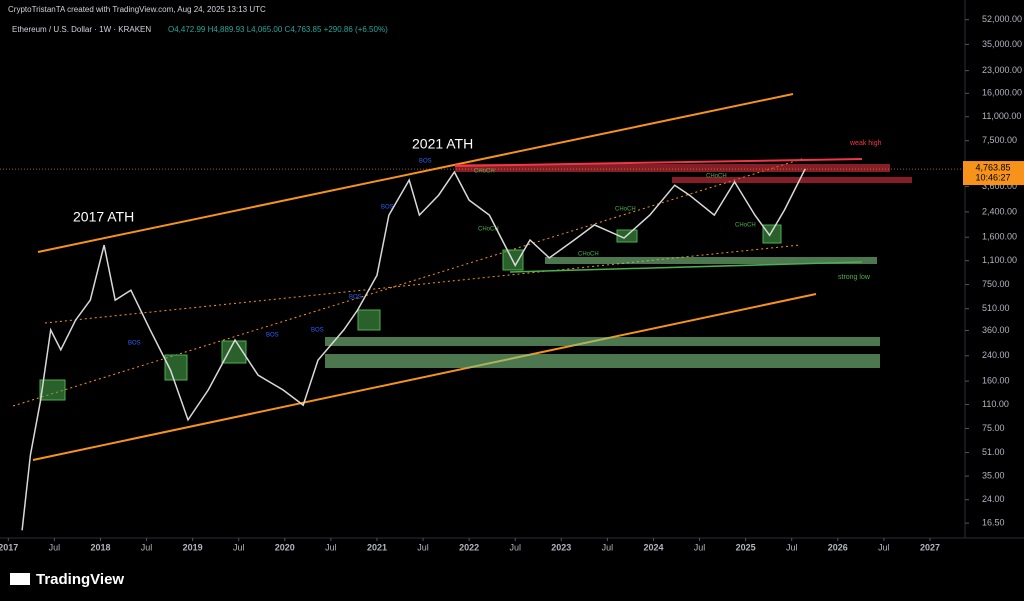 The image size is (1024, 601). Describe the element at coordinates (1002, 93) in the screenshot. I see `y-tick-label: 16,000.00` at that location.